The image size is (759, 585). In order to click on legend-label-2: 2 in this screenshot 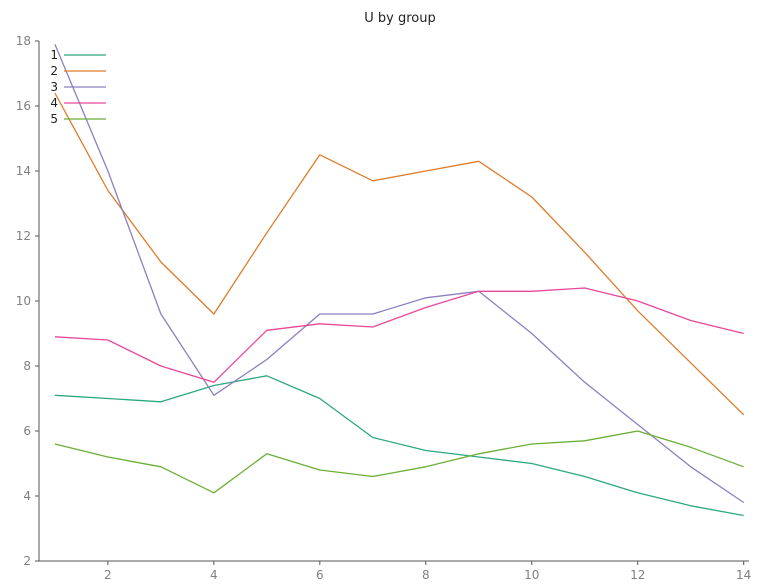, I will do `click(54, 71)`.